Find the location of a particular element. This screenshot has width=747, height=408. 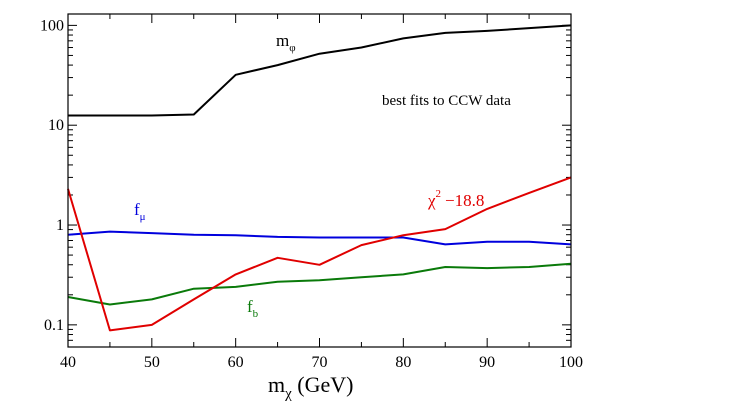

series-line-f_b is located at coordinates (319, 284).